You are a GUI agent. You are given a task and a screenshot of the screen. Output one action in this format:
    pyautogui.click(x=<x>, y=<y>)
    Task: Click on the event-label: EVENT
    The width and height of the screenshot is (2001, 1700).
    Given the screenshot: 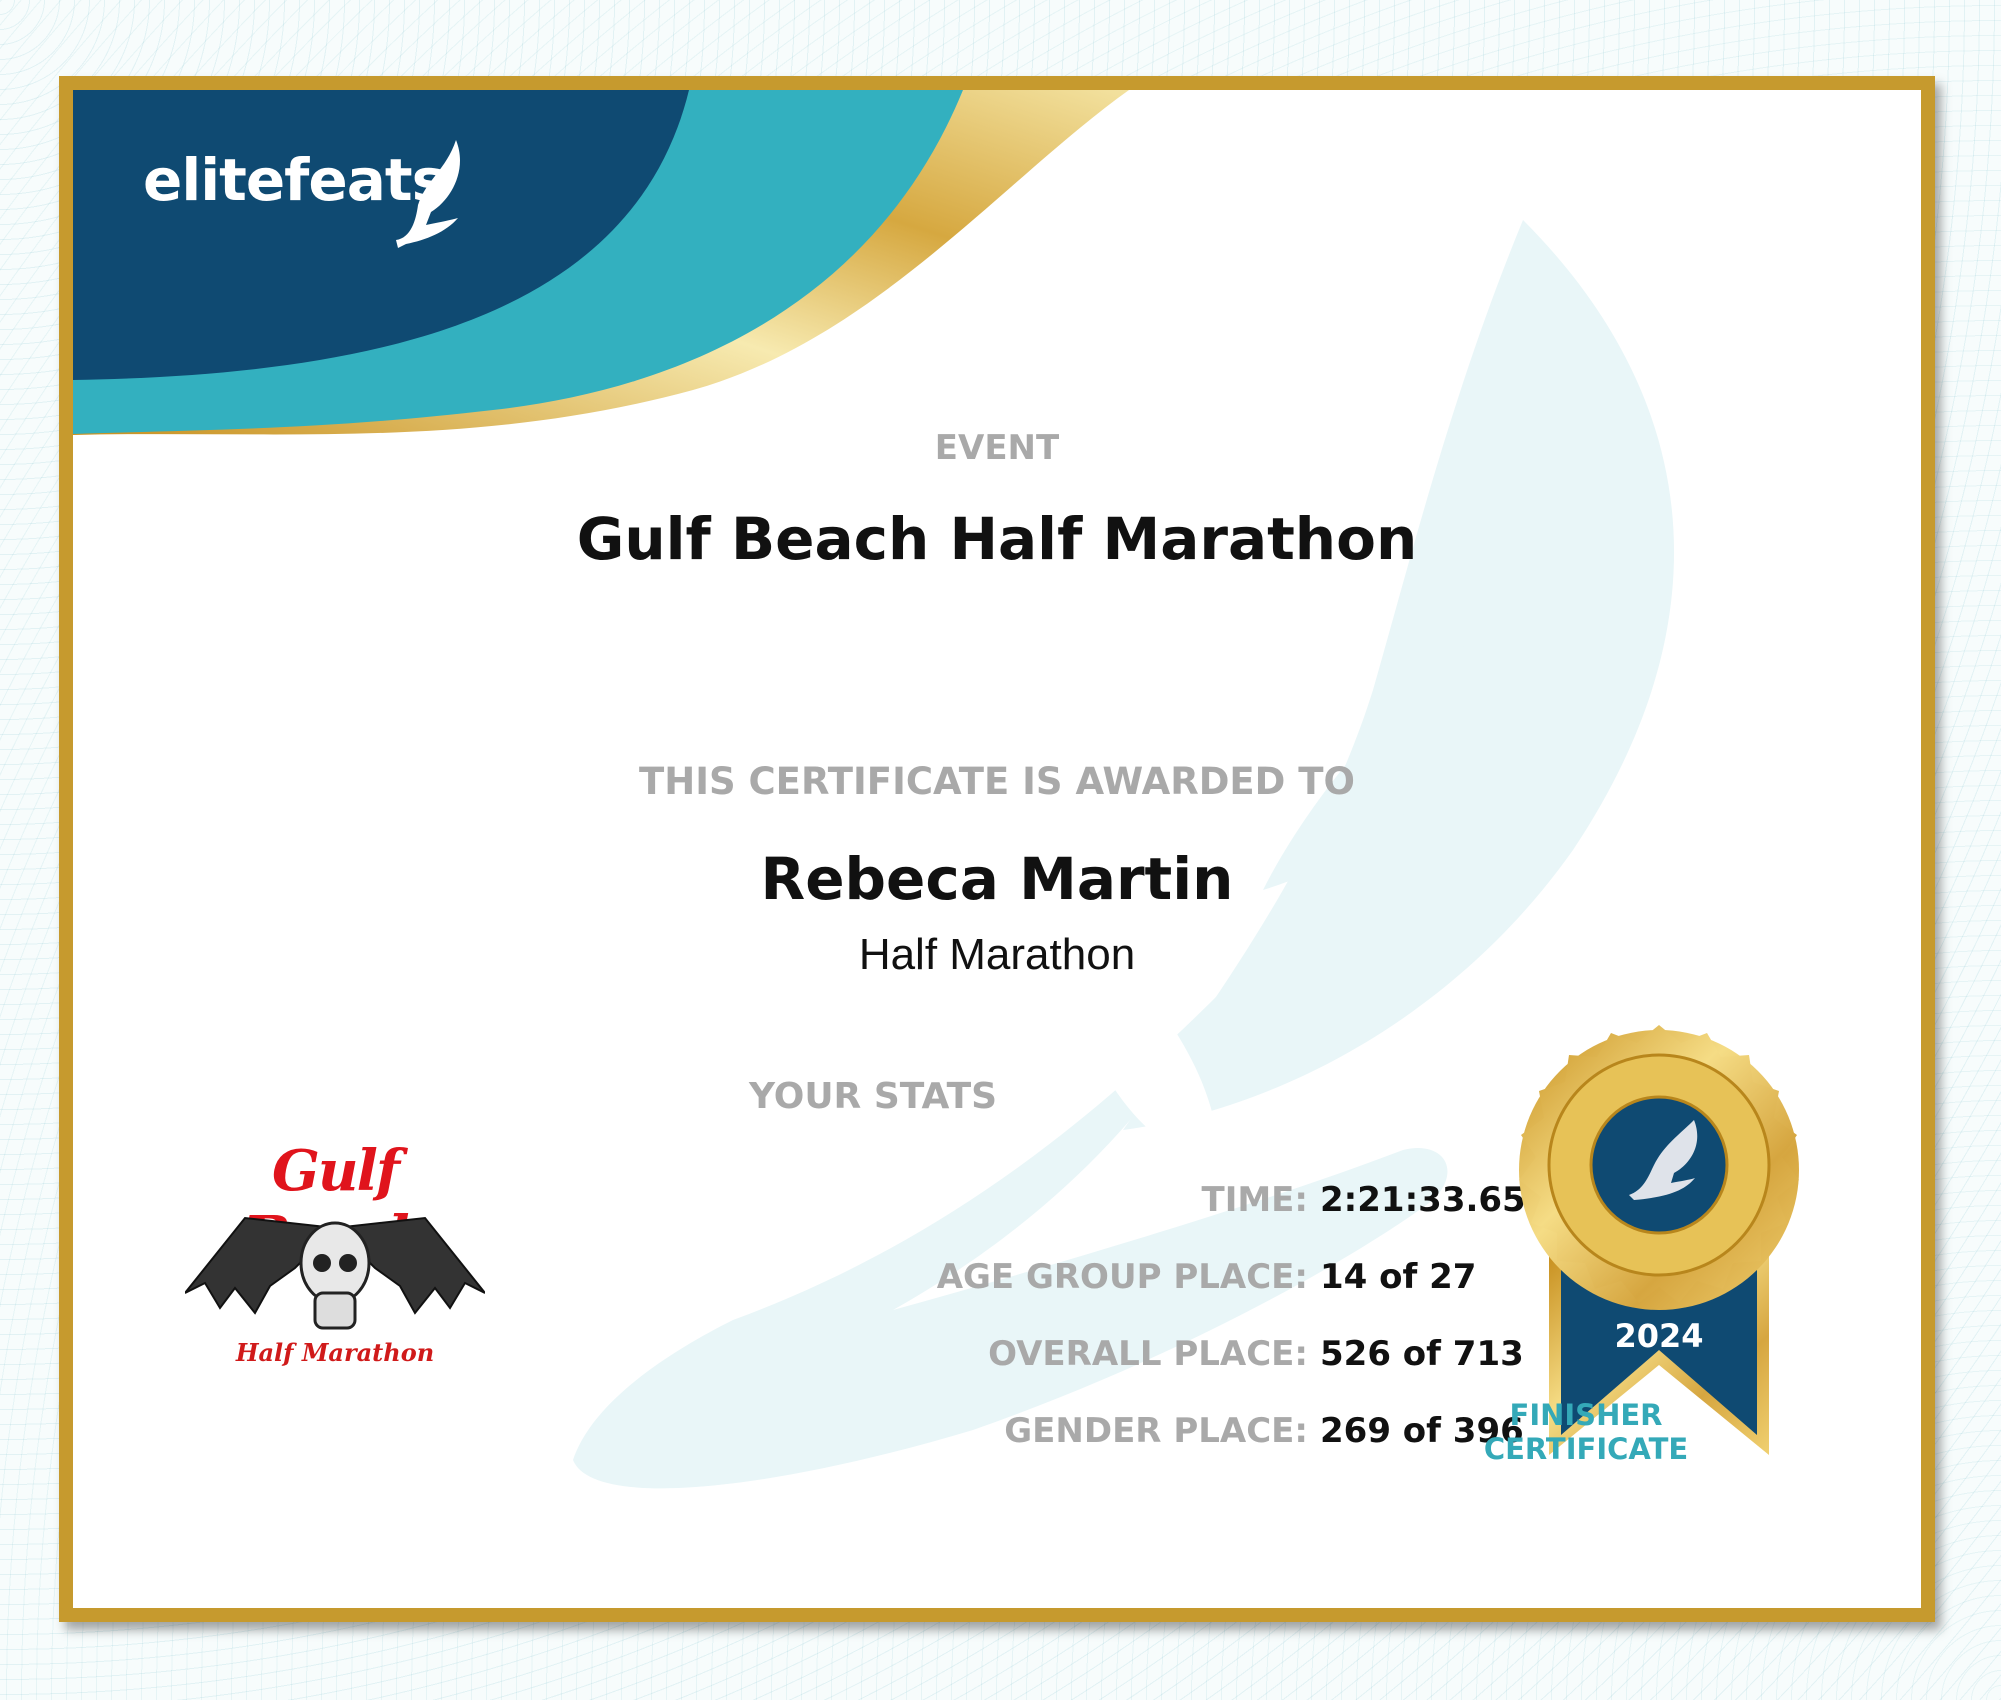 What is the action you would take?
    pyautogui.click(x=997, y=448)
    